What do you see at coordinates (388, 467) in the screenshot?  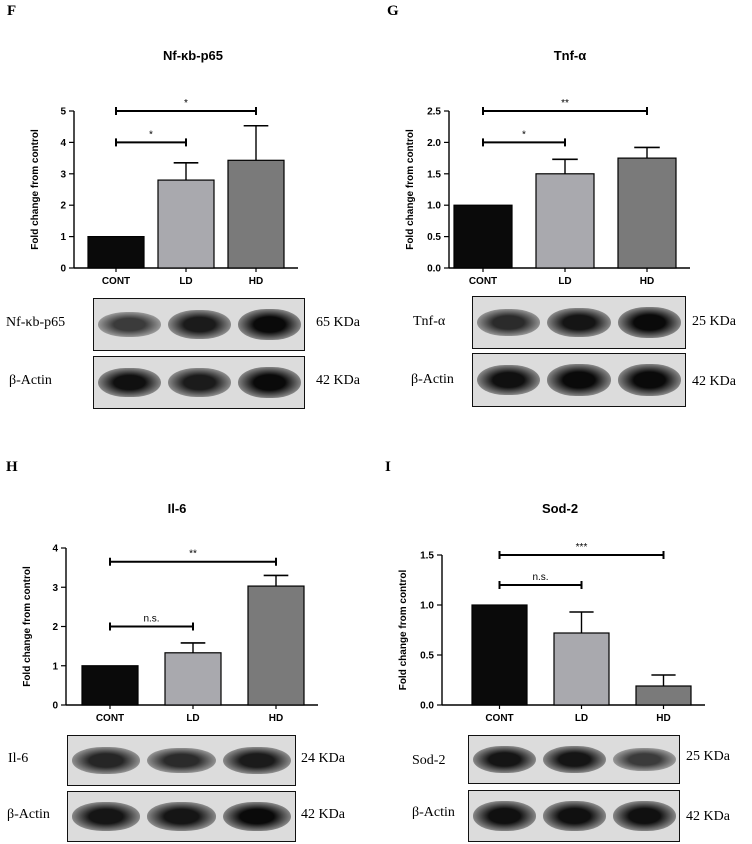 I see `panel-letter: I` at bounding box center [388, 467].